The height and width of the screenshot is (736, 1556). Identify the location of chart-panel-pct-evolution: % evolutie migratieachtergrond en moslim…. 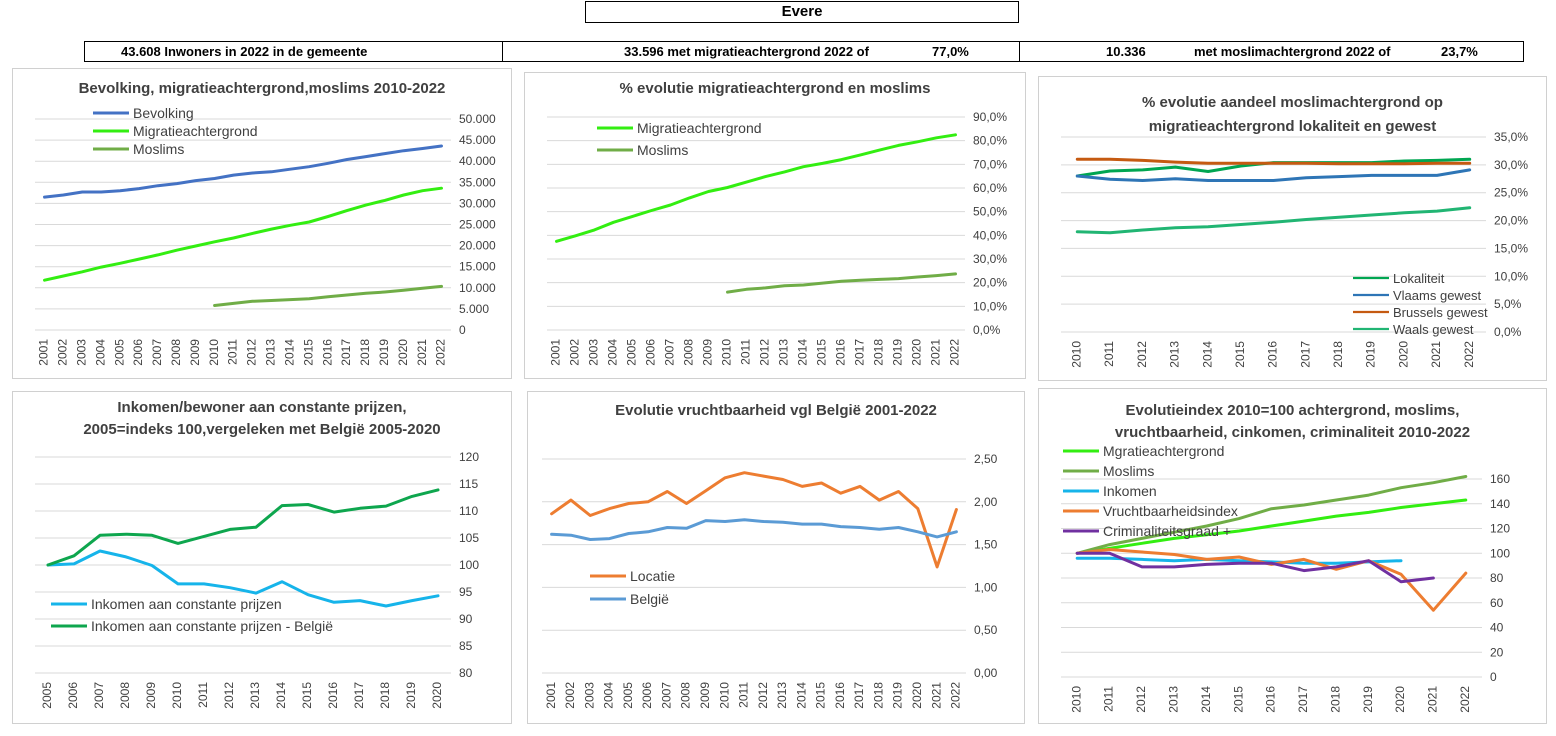
(775, 225).